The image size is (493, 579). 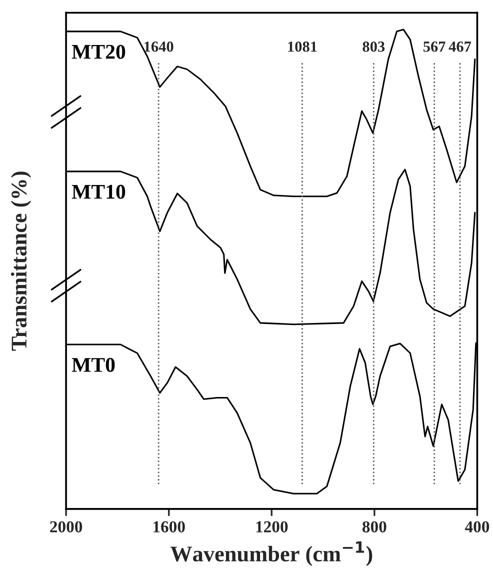 What do you see at coordinates (21, 261) in the screenshot?
I see `y-axis-title: Transmittance (%)` at bounding box center [21, 261].